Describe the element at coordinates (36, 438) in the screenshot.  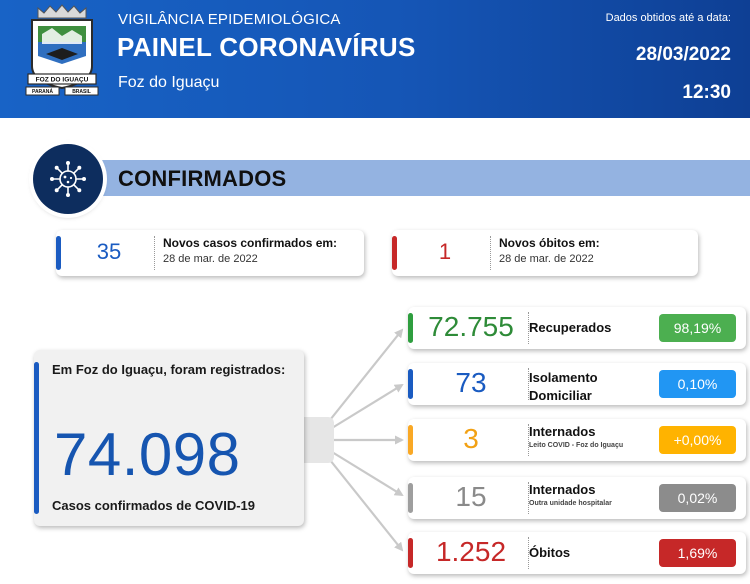
I see `total-accent-bar` at that location.